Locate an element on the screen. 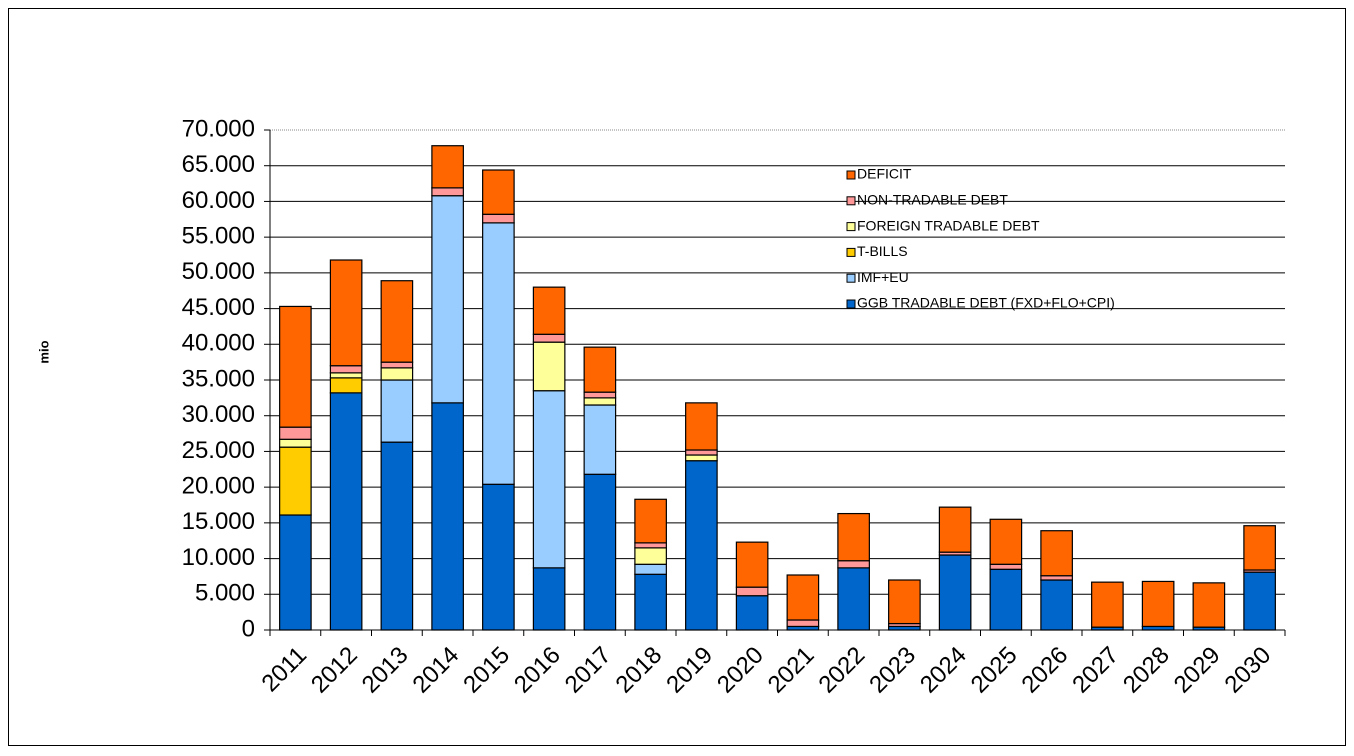 The width and height of the screenshot is (1354, 756). legend-label: T-BILLS is located at coordinates (882, 251).